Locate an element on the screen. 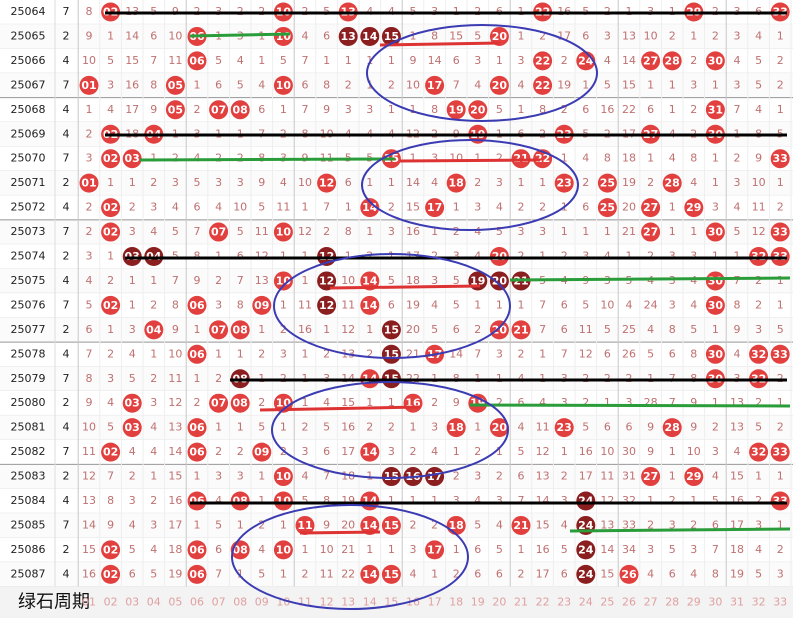 The image size is (793, 622). span: 4 is located at coordinates (66, 60).